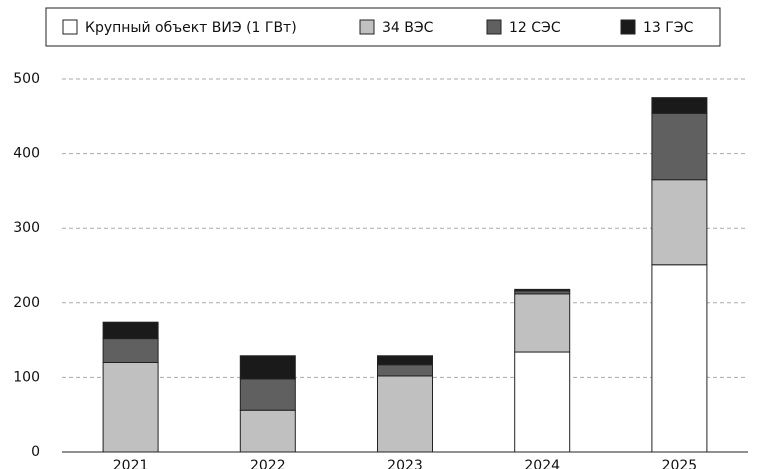 Image resolution: width=763 pixels, height=469 pixels. I want to click on x-tick-label: 2022, so click(268, 463).